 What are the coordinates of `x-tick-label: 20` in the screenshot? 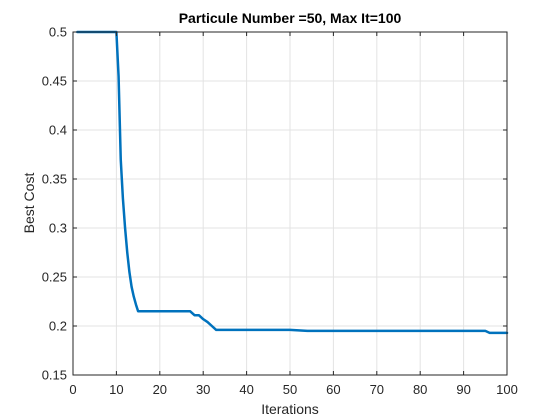 It's located at (160, 389).